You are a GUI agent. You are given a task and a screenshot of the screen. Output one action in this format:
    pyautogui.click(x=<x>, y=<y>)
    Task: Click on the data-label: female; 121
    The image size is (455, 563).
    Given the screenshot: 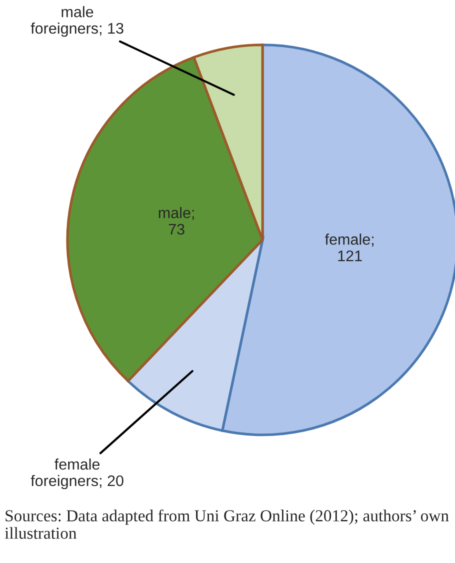 What is the action you would take?
    pyautogui.click(x=349, y=248)
    